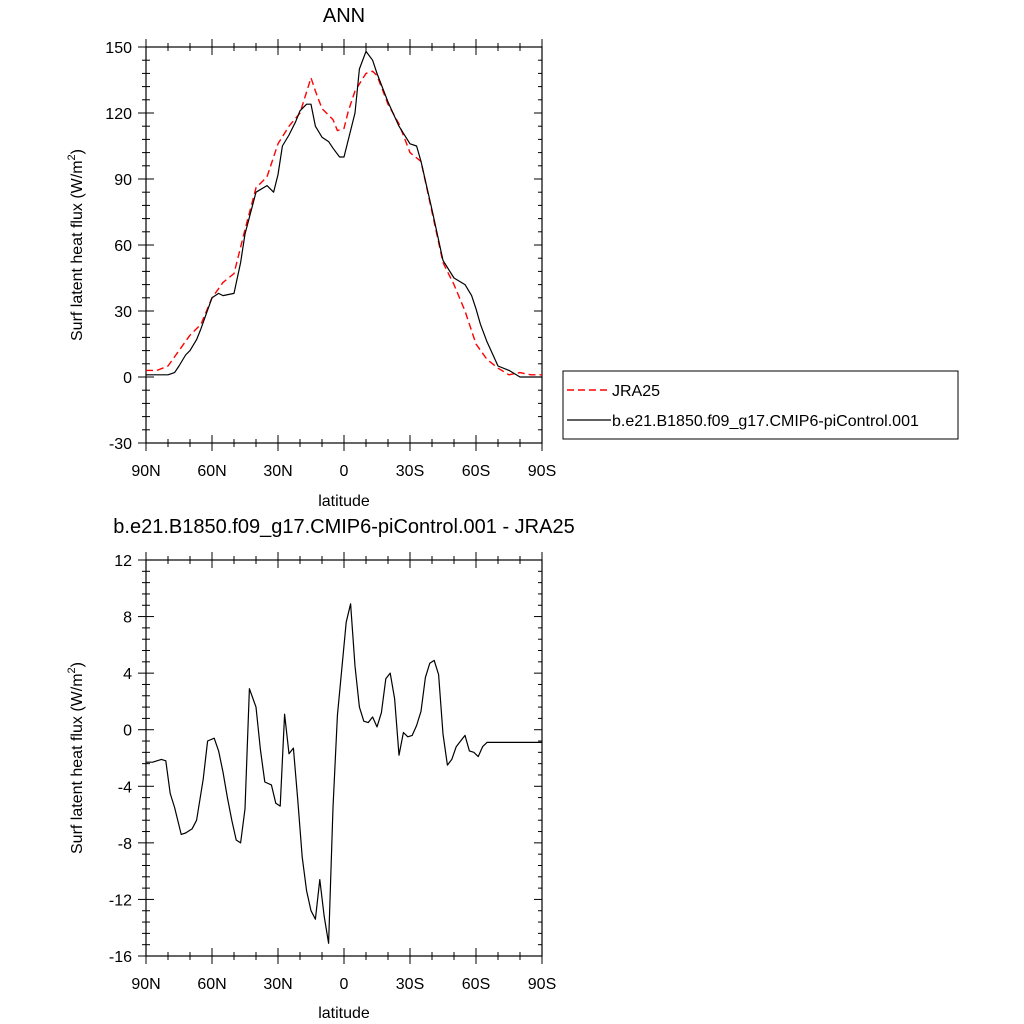 This screenshot has height=1024, width=1024. I want to click on y-tick-label: 150, so click(118, 48).